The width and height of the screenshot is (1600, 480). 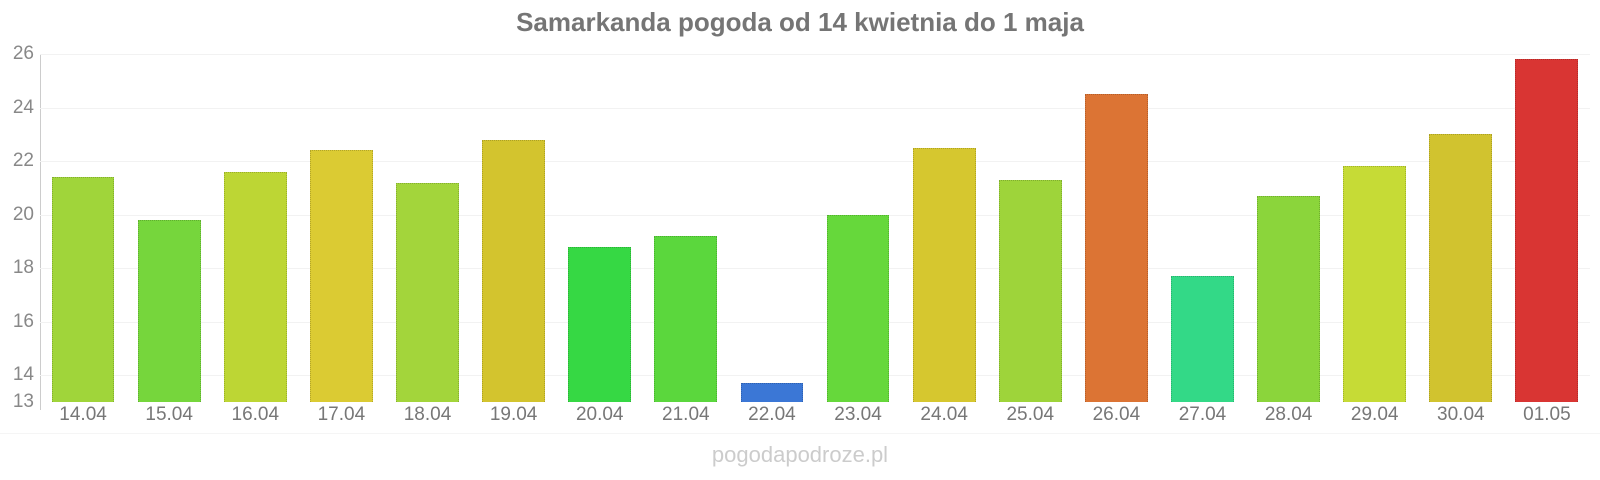 I want to click on x-axis-label: 21.04, so click(x=686, y=414).